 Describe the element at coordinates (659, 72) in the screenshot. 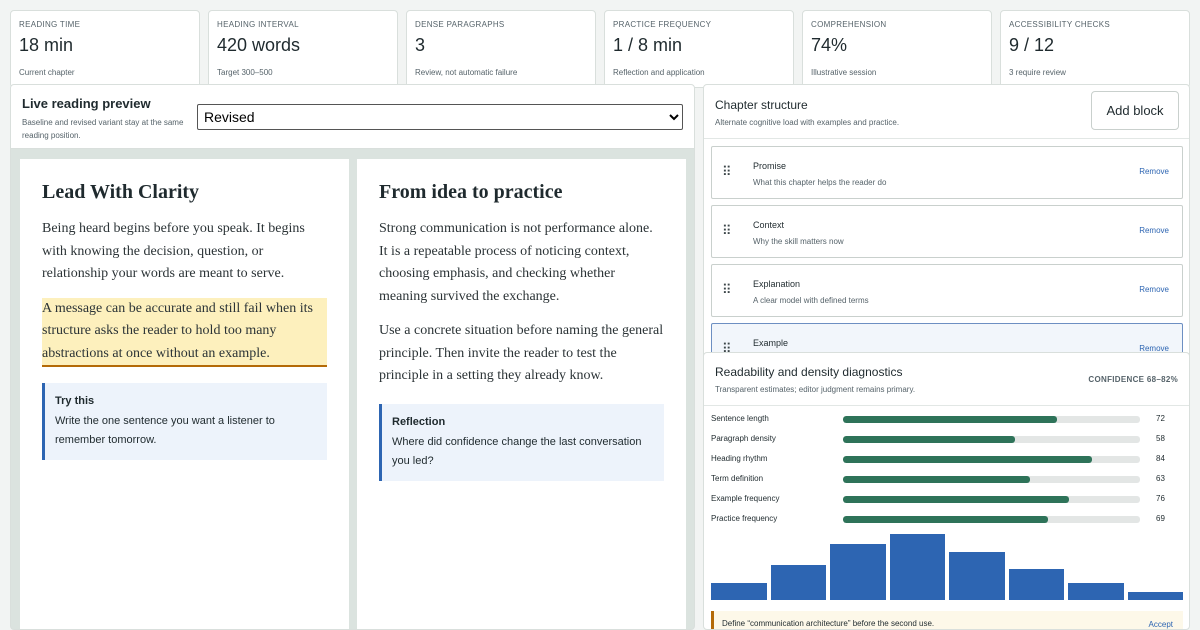

I see `metric-note: Reflection and application` at that location.